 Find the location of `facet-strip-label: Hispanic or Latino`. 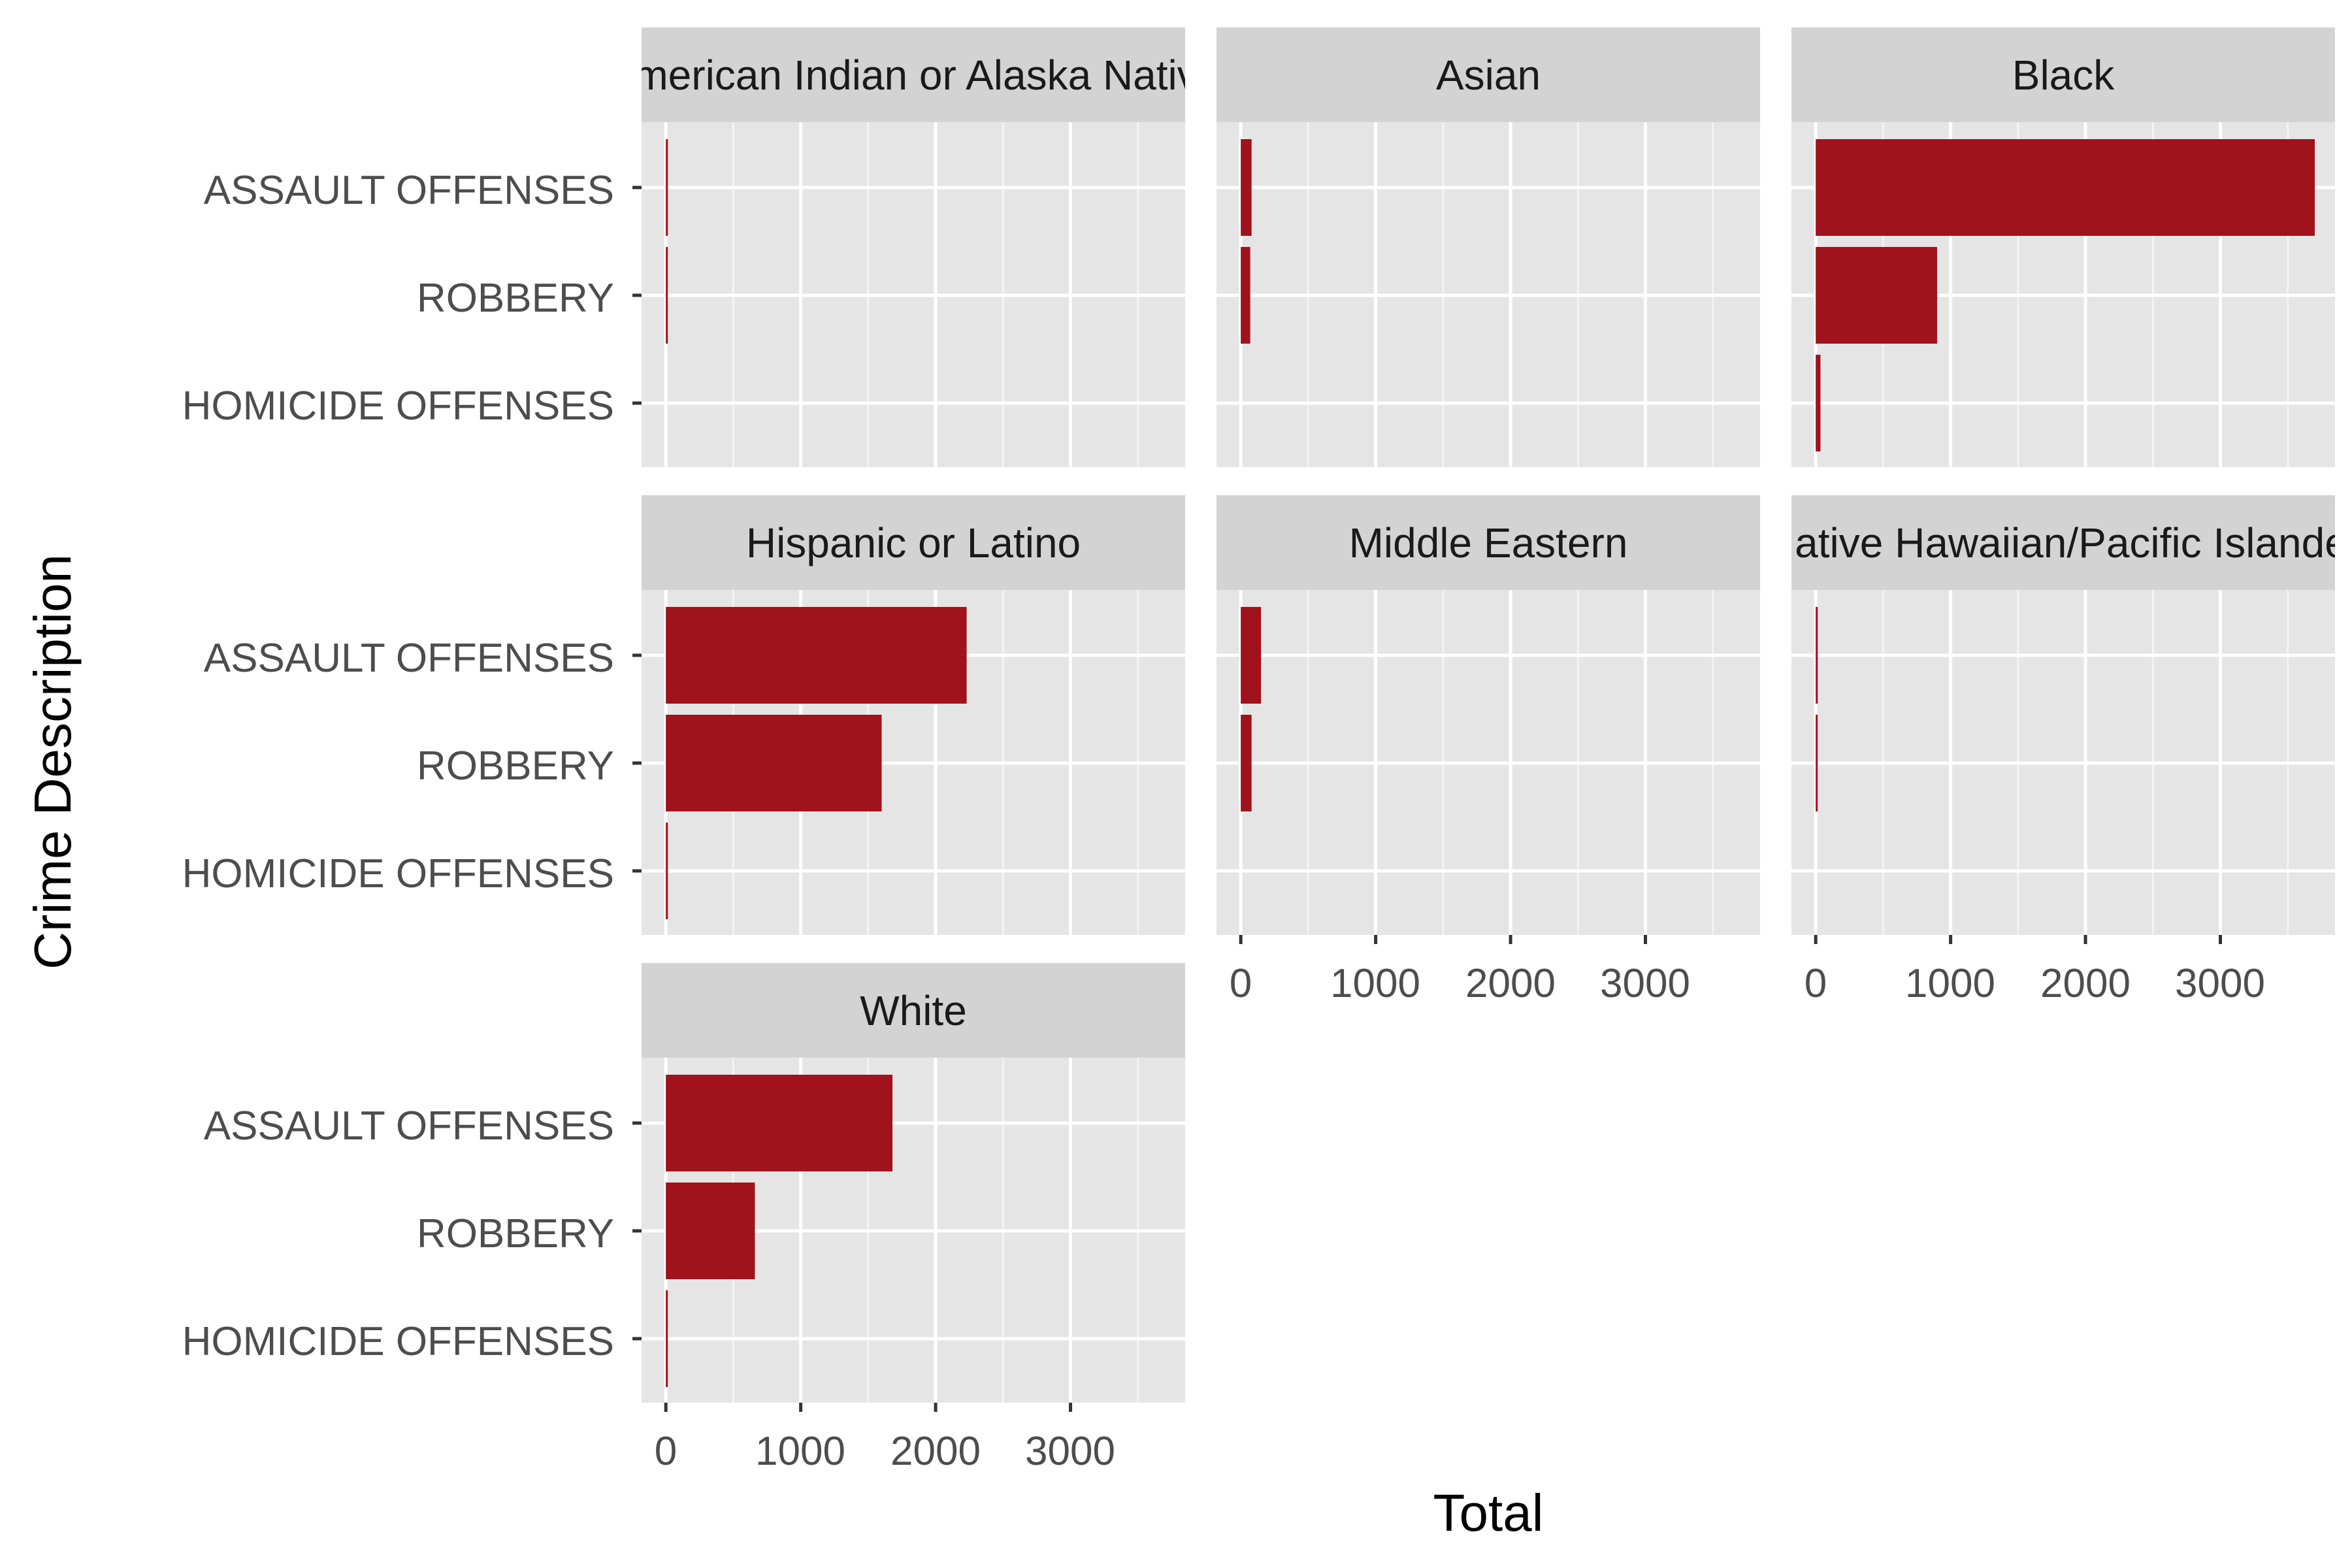

facet-strip-label: Hispanic or Latino is located at coordinates (913, 542).